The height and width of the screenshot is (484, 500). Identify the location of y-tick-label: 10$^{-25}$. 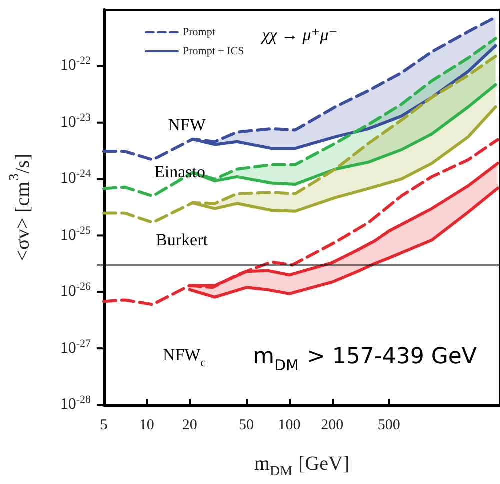
(75, 235).